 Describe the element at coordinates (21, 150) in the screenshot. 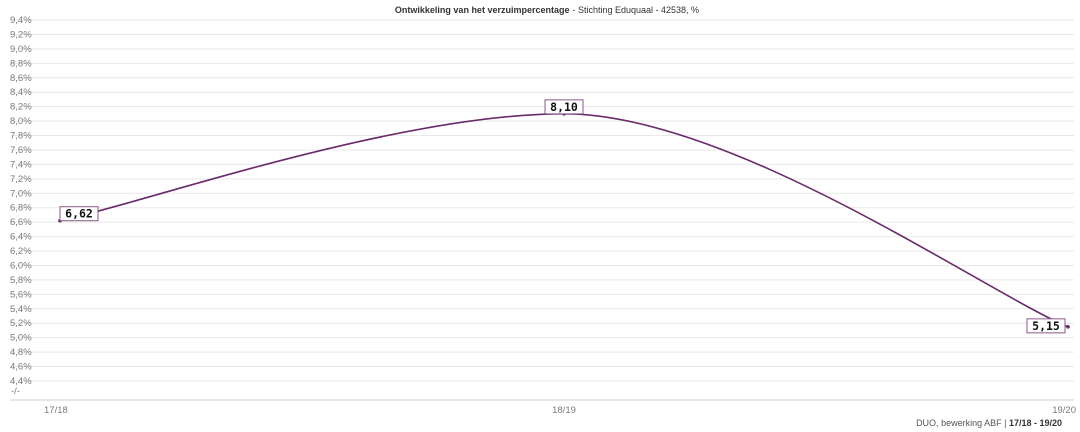

I see `y-tick-label: 7,6%` at that location.